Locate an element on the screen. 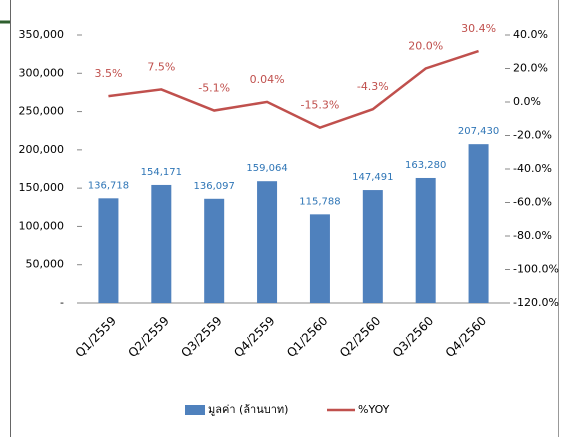 This screenshot has height=437, width=568. bar-value-label: 154,171 is located at coordinates (161, 172).